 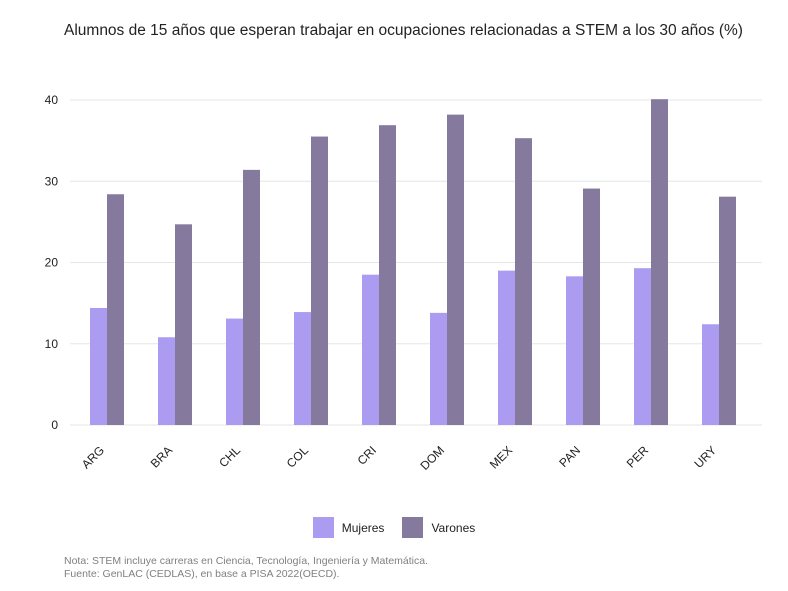 What do you see at coordinates (367, 455) in the screenshot?
I see `x-tick-label-cri: CRI` at bounding box center [367, 455].